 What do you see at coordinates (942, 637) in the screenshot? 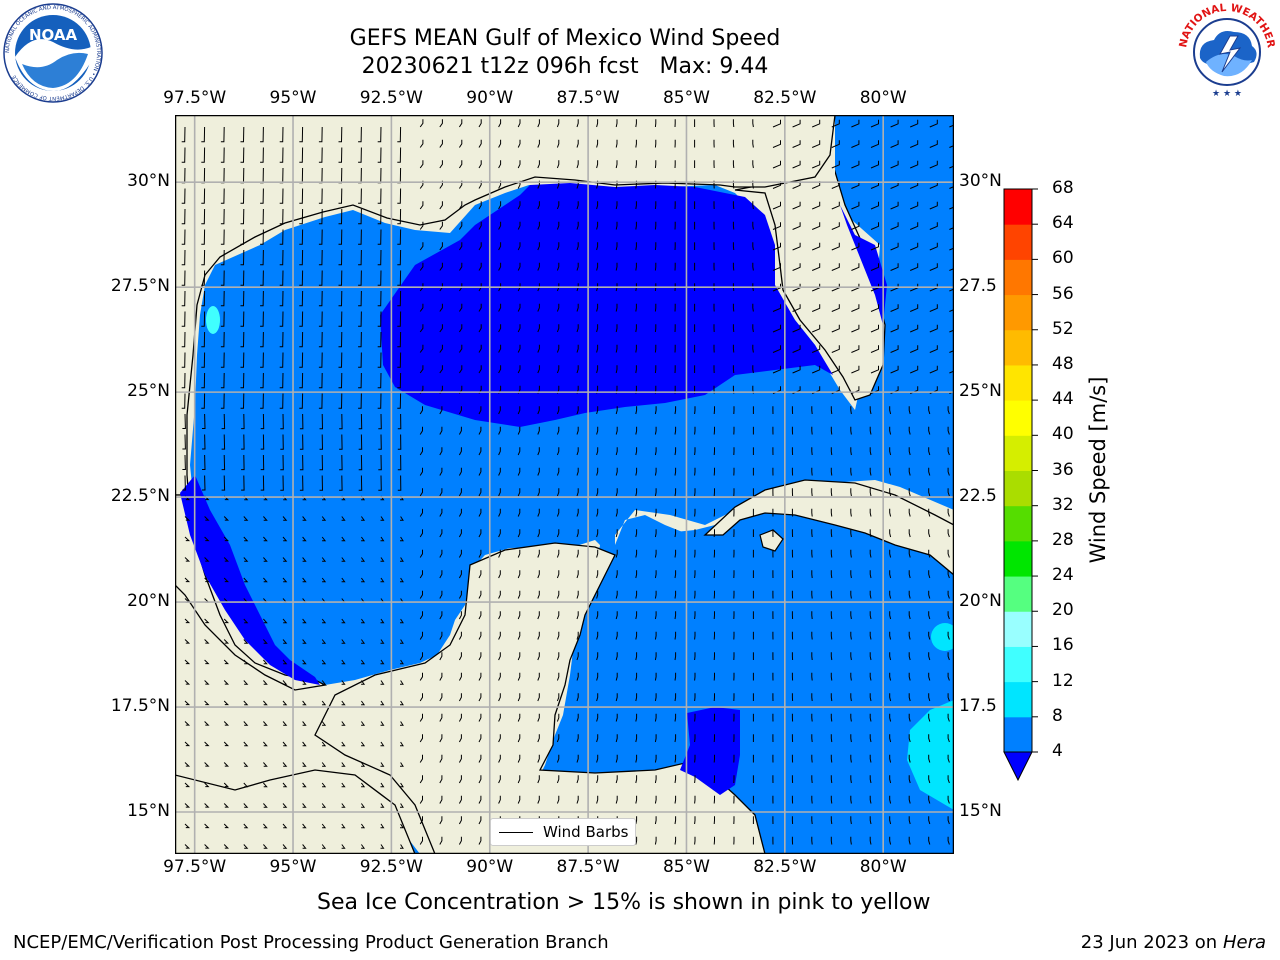
I see `wind-speed-band-8-12-east-small` at bounding box center [942, 637].